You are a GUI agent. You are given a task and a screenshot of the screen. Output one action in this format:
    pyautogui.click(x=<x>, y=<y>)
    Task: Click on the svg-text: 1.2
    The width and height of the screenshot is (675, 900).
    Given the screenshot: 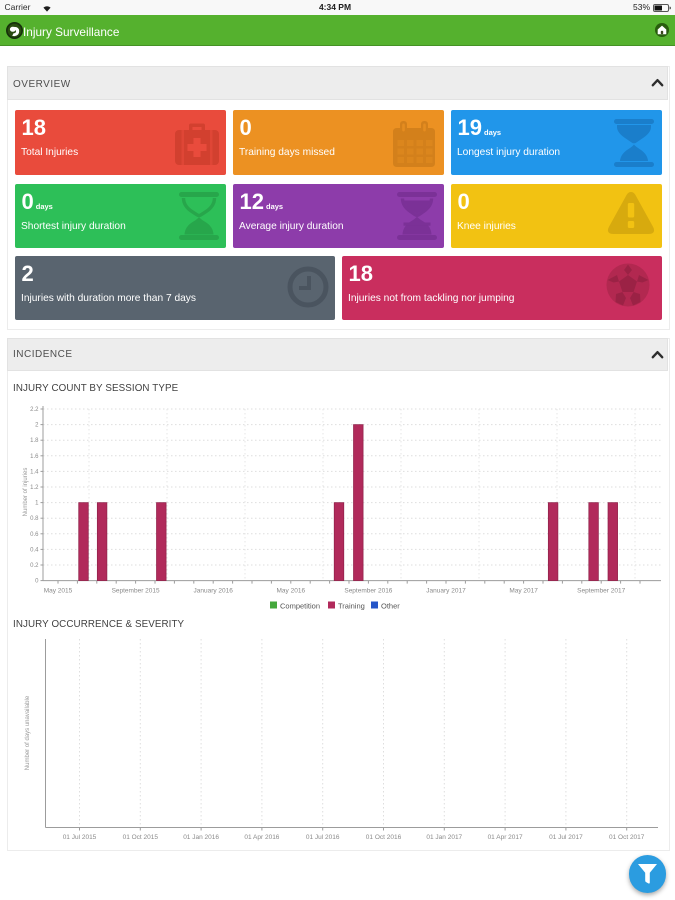 What is the action you would take?
    pyautogui.click(x=34, y=488)
    